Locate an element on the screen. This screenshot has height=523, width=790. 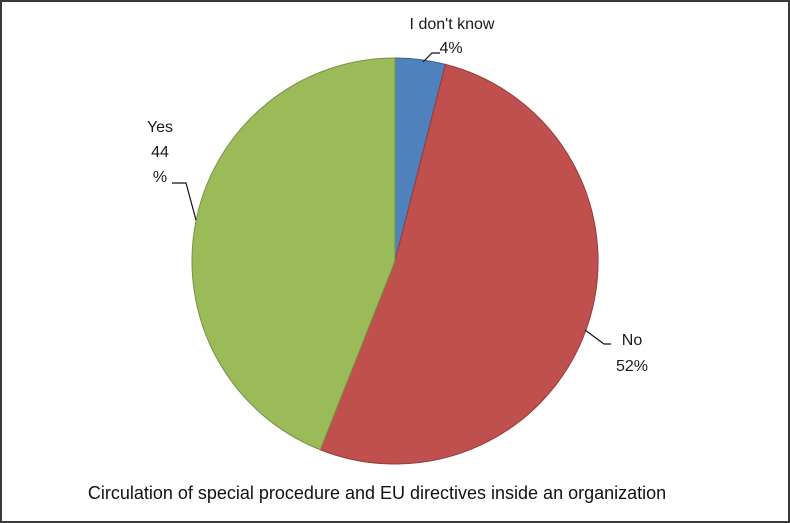
slice-label-yes: Yes is located at coordinates (160, 127).